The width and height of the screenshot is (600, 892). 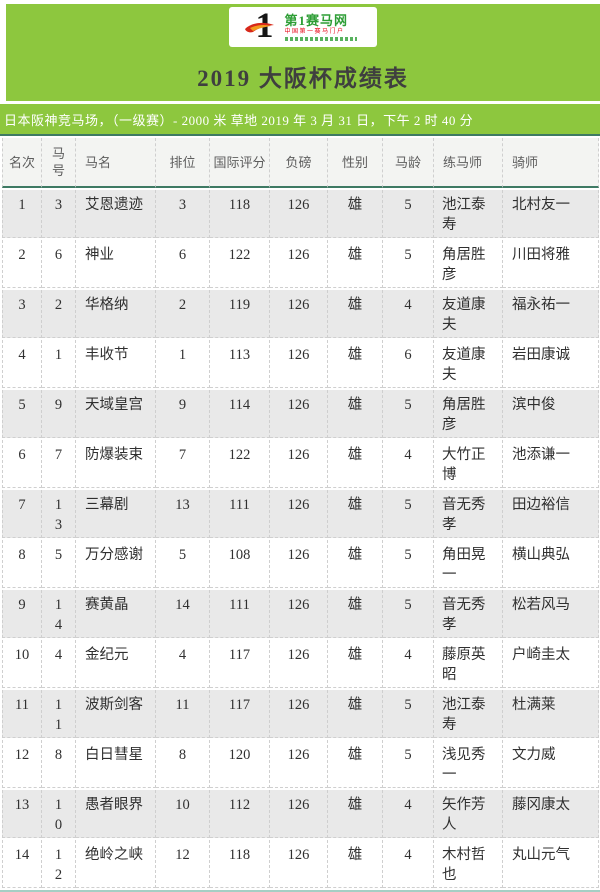 I want to click on cell-horse-name: 金纪元, so click(x=116, y=664).